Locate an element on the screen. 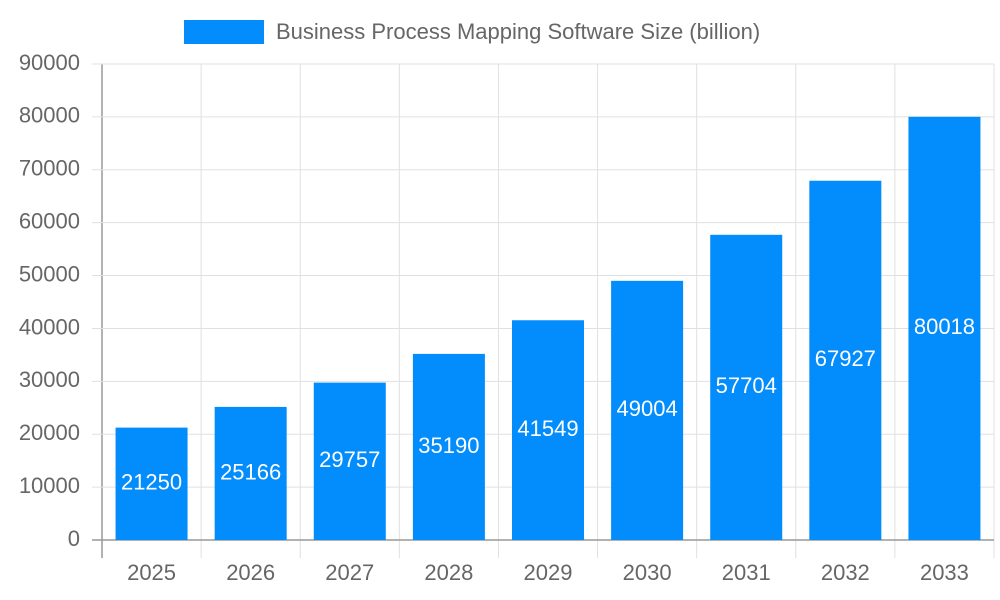 This screenshot has height=600, width=1000. x-tick-label: 2028 is located at coordinates (448, 572).